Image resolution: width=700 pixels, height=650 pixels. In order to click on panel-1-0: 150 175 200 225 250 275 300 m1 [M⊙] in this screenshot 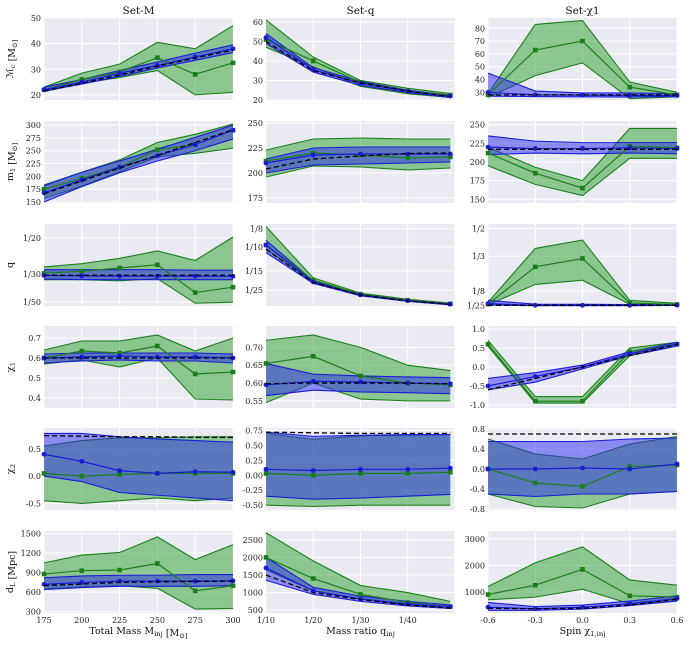, I will do `click(120, 164)`.